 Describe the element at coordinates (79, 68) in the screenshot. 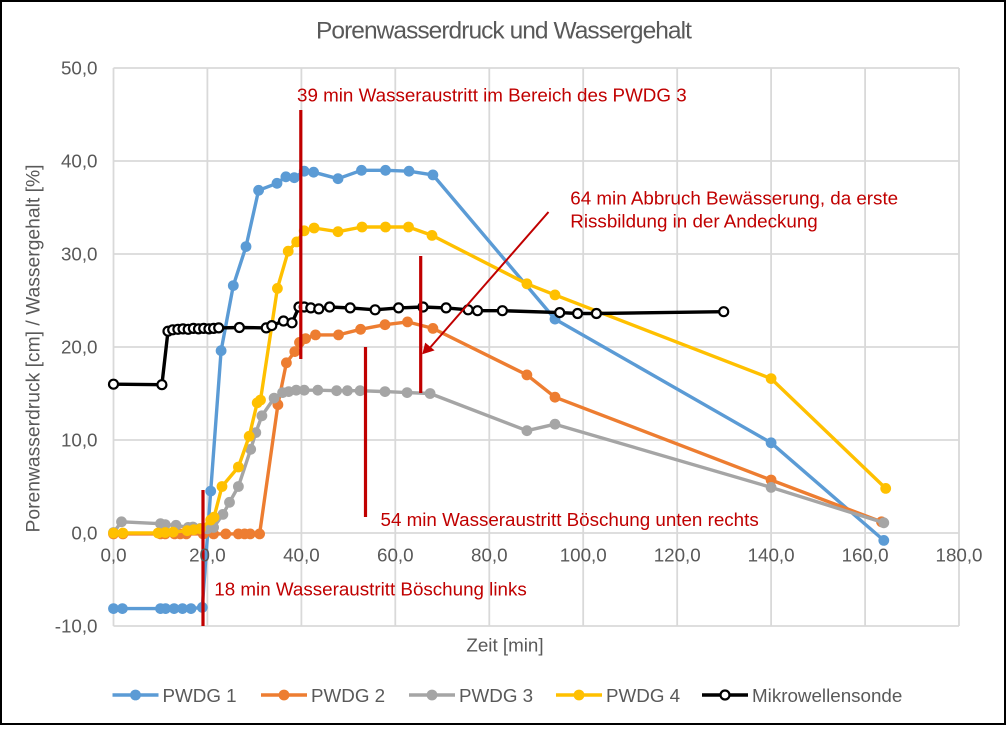

I see `svg-text: 50,0` at that location.